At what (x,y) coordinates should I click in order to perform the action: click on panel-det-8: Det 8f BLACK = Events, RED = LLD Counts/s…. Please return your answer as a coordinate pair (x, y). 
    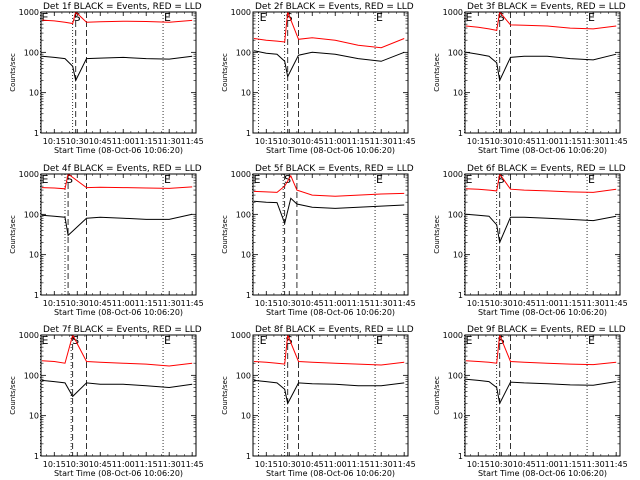
    Looking at the image, I should click on (318, 401).